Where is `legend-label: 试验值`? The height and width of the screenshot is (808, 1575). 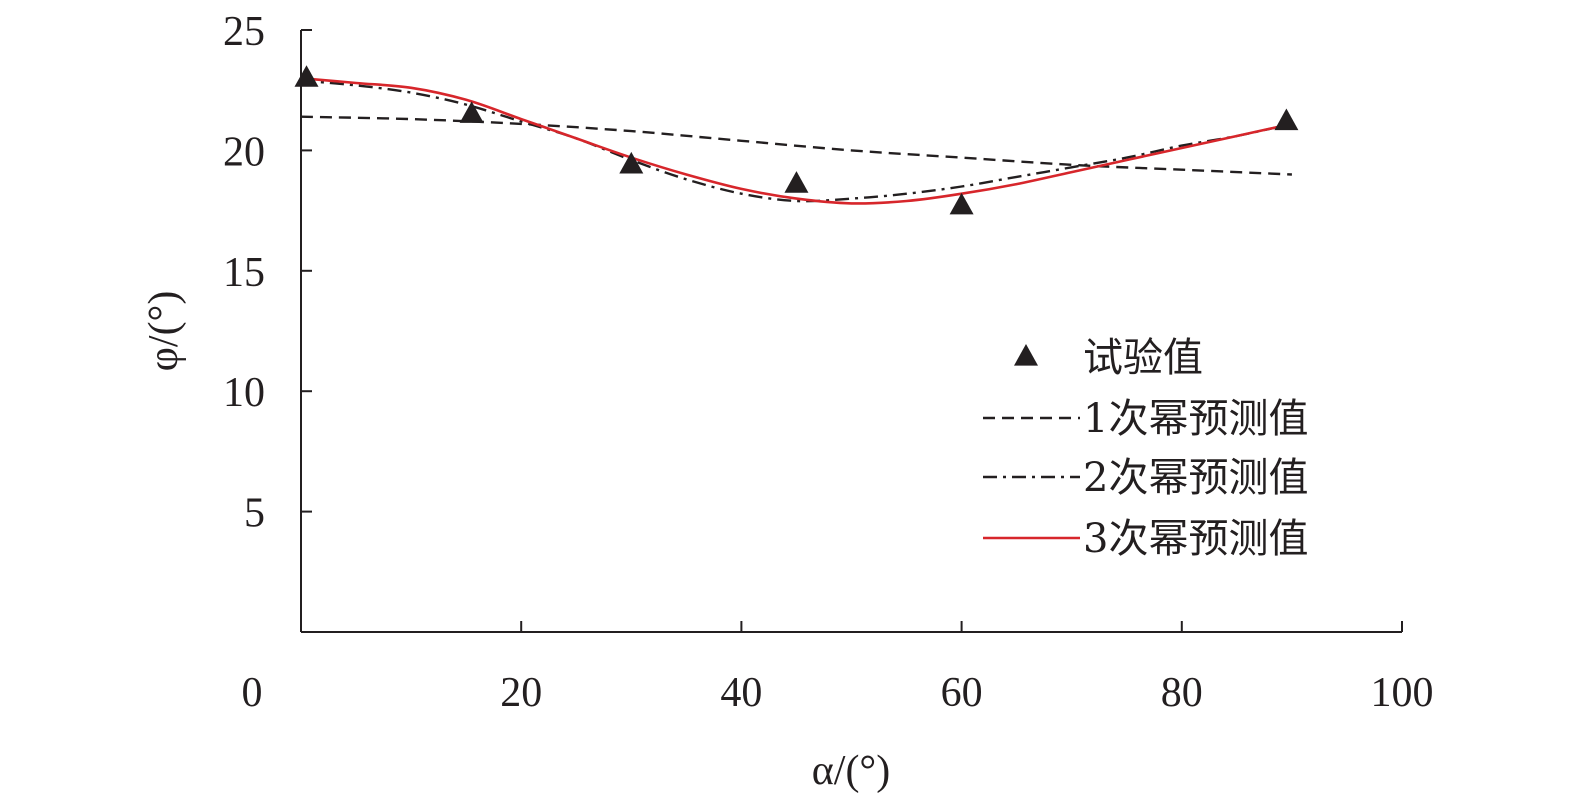 legend-label: 试验值 is located at coordinates (1143, 358).